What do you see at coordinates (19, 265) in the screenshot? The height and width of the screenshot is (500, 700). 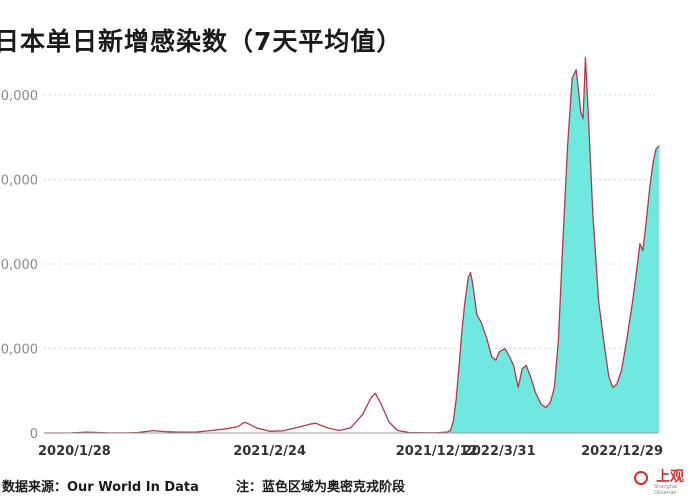 I see `y-tick-label: 100,000` at bounding box center [19, 265].